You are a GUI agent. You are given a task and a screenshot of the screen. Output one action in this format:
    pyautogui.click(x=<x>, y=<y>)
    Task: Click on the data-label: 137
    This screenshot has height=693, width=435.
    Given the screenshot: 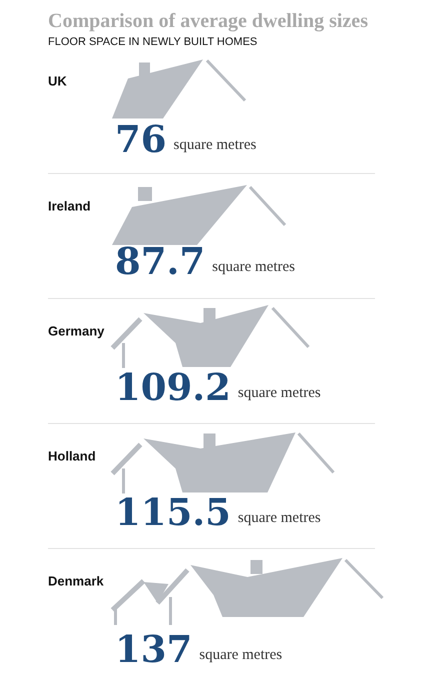 What is the action you would take?
    pyautogui.click(x=153, y=649)
    